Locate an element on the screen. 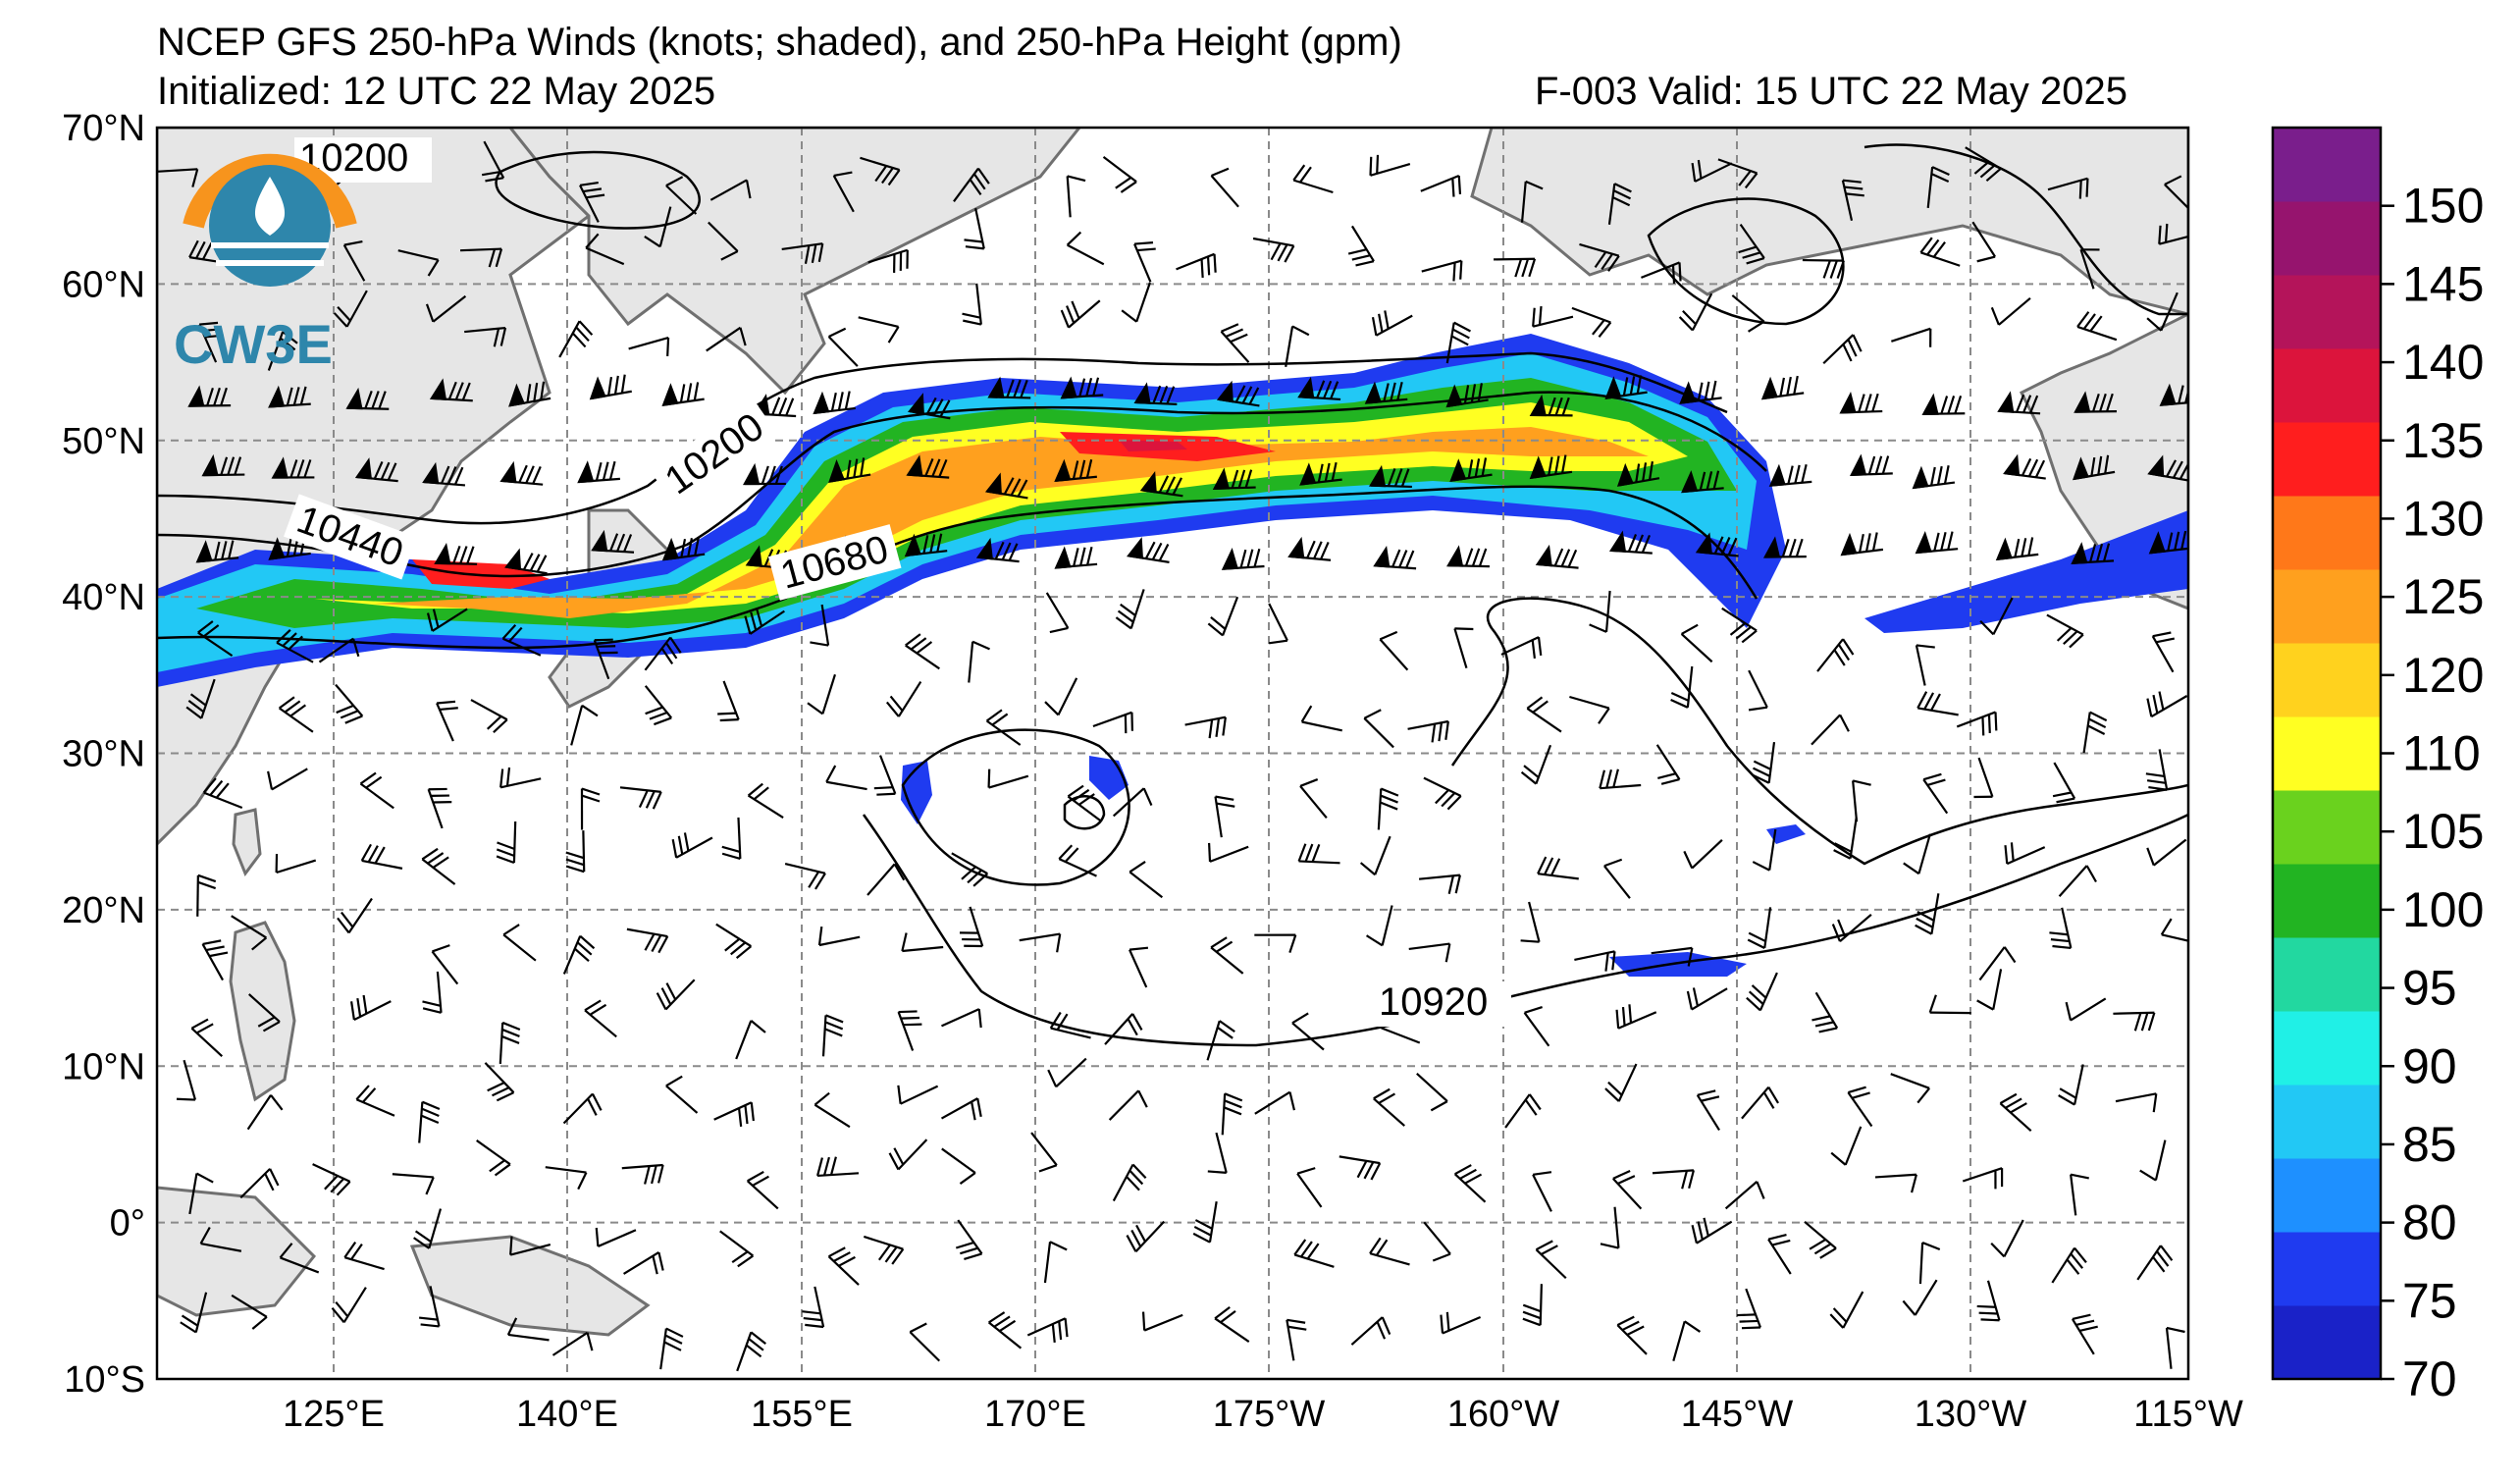  contour-10200-north is located at coordinates (598, 190).